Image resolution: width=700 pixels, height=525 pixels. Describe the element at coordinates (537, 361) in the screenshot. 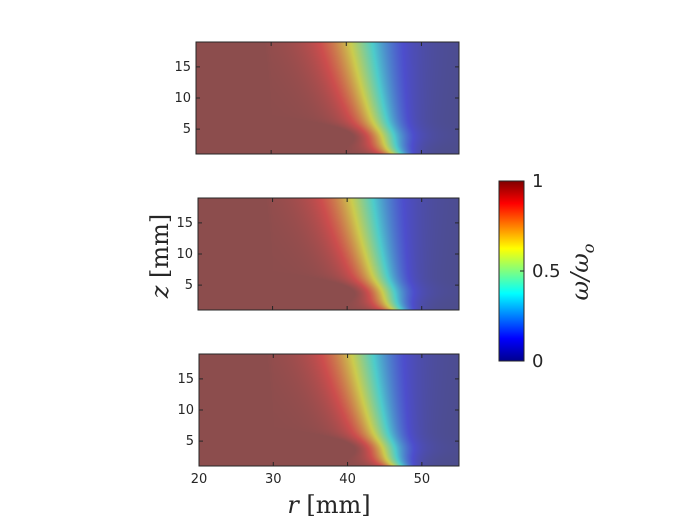

I see `colorbar-tick-label: 0` at that location.